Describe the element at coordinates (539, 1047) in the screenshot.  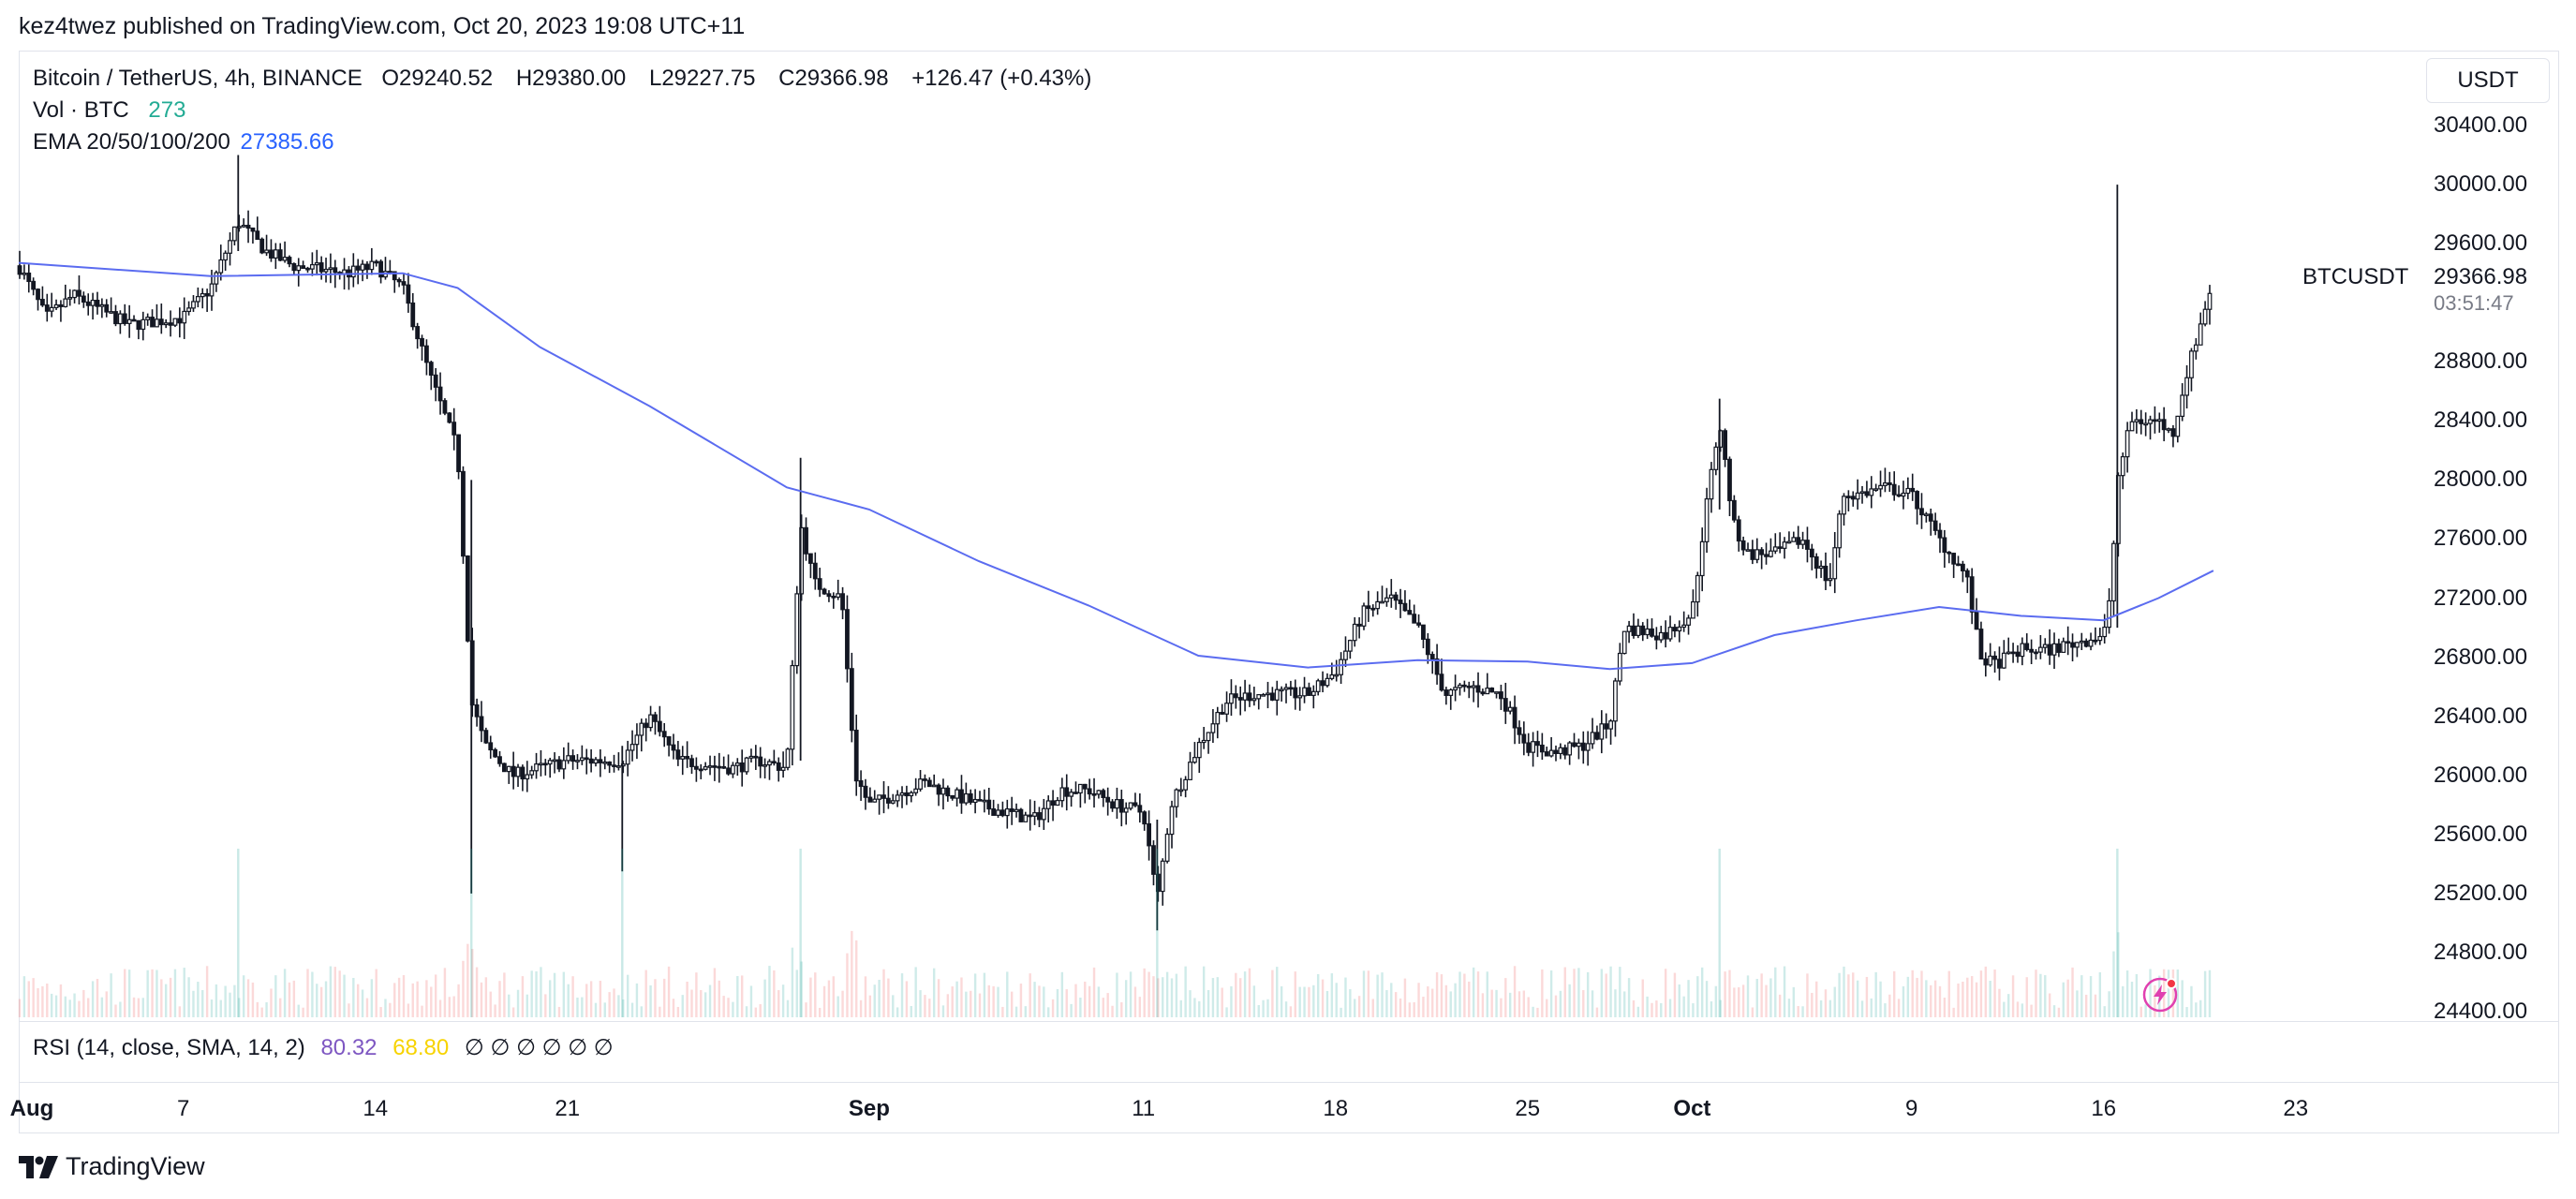
I see `rsi-na-values: ∅ ∅ ∅ ∅ ∅ ∅` at that location.